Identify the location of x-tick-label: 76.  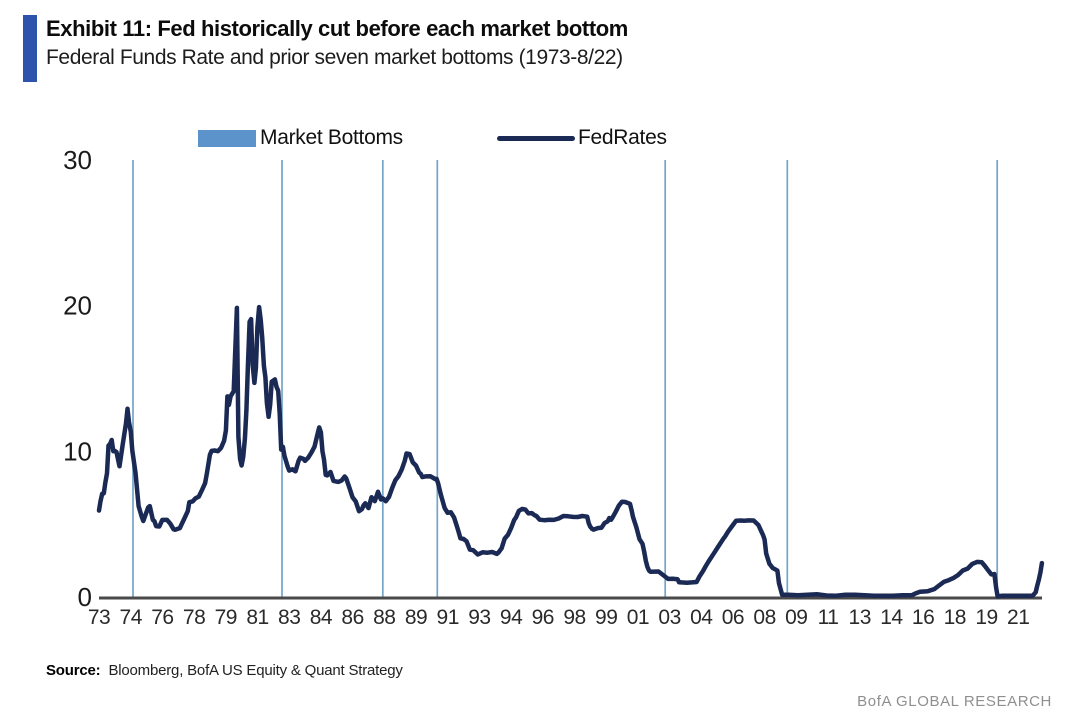
(162, 617).